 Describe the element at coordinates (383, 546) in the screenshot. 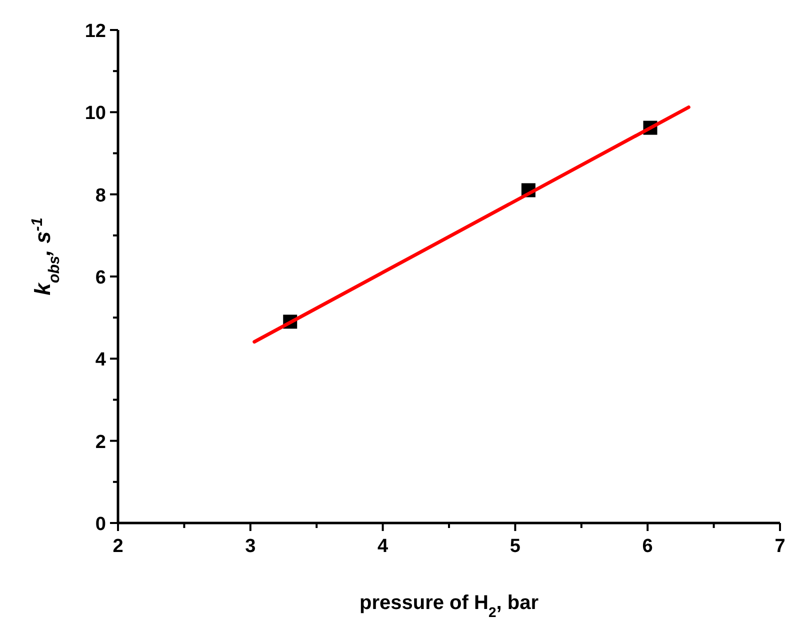

I see `x-tick-label: 4` at that location.